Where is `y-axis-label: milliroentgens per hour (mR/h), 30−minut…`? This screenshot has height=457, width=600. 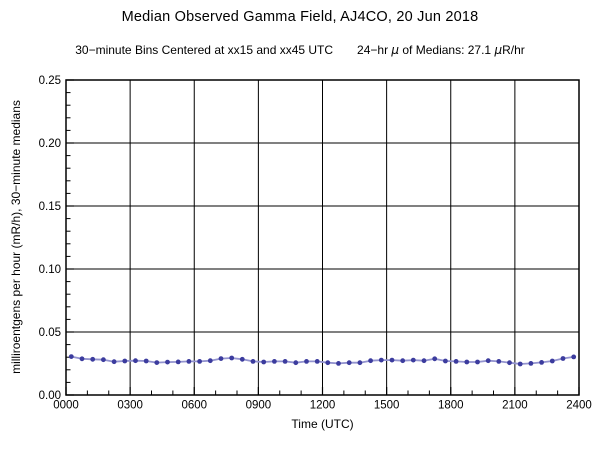
y-axis-label: milliroentgens per hour (mR/h), 30−minut… is located at coordinates (16, 237).